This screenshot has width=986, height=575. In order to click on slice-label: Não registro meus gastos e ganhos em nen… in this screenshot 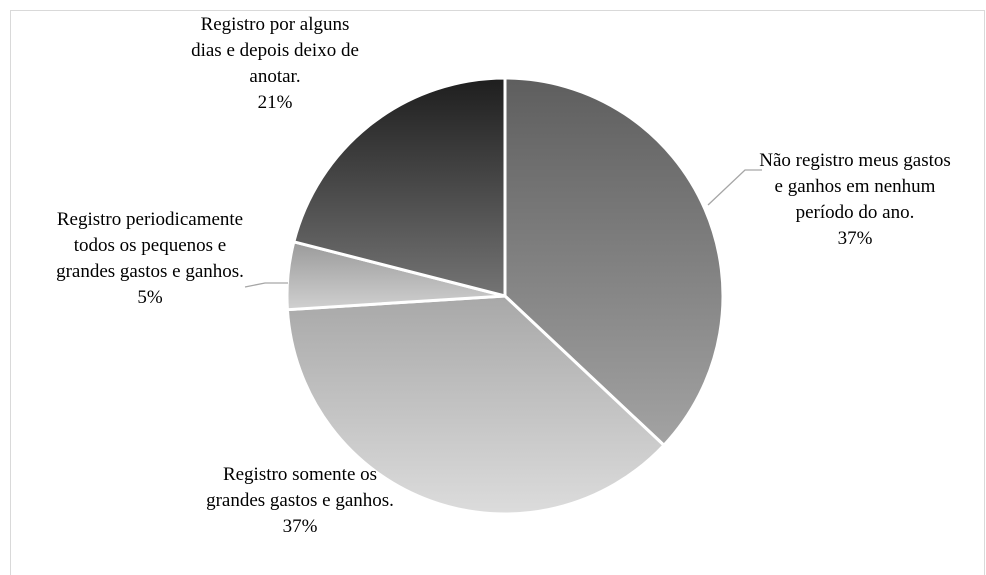, I will do `click(855, 200)`.